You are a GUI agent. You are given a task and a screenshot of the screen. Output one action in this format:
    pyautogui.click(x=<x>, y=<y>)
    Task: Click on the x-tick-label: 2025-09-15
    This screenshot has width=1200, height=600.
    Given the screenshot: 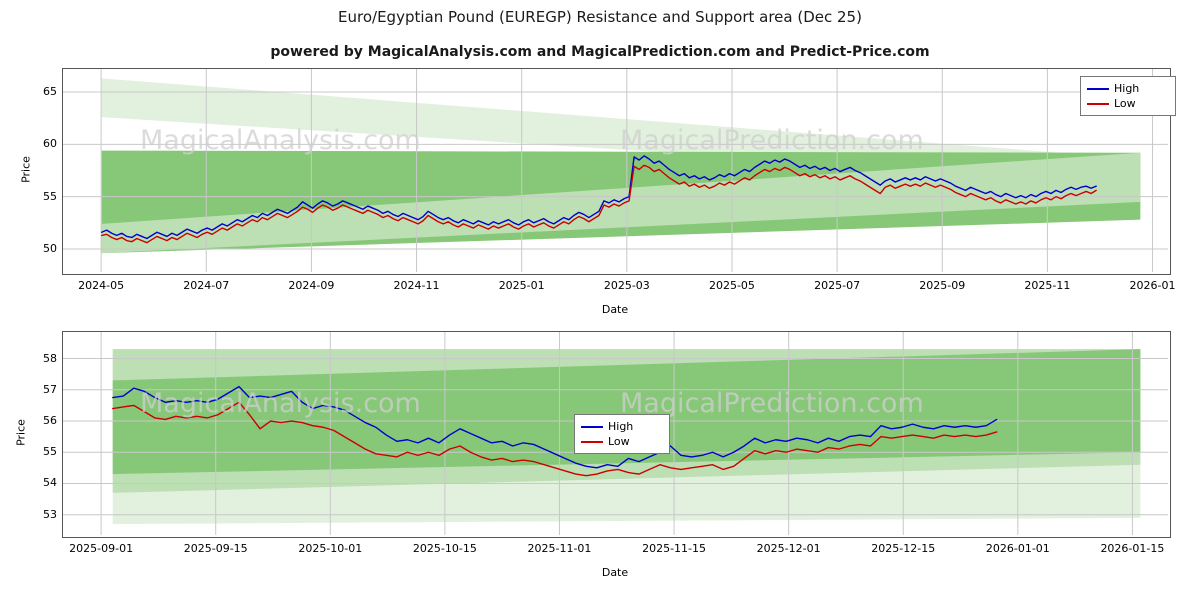 What is the action you would take?
    pyautogui.click(x=215, y=548)
    